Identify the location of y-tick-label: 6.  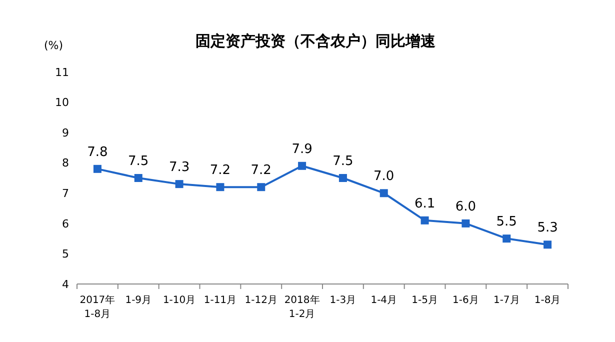
(65, 223).